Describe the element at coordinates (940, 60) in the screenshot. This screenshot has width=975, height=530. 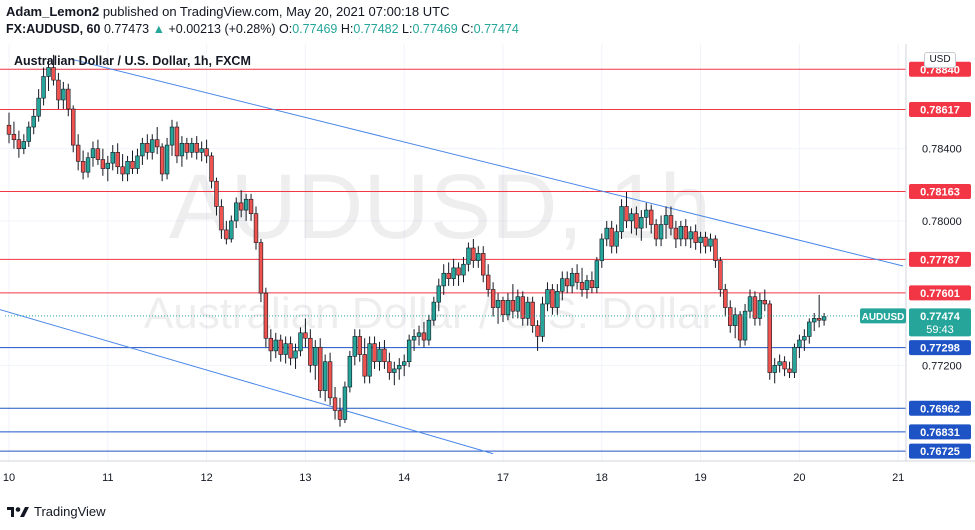
I see `currency-button: USD` at that location.